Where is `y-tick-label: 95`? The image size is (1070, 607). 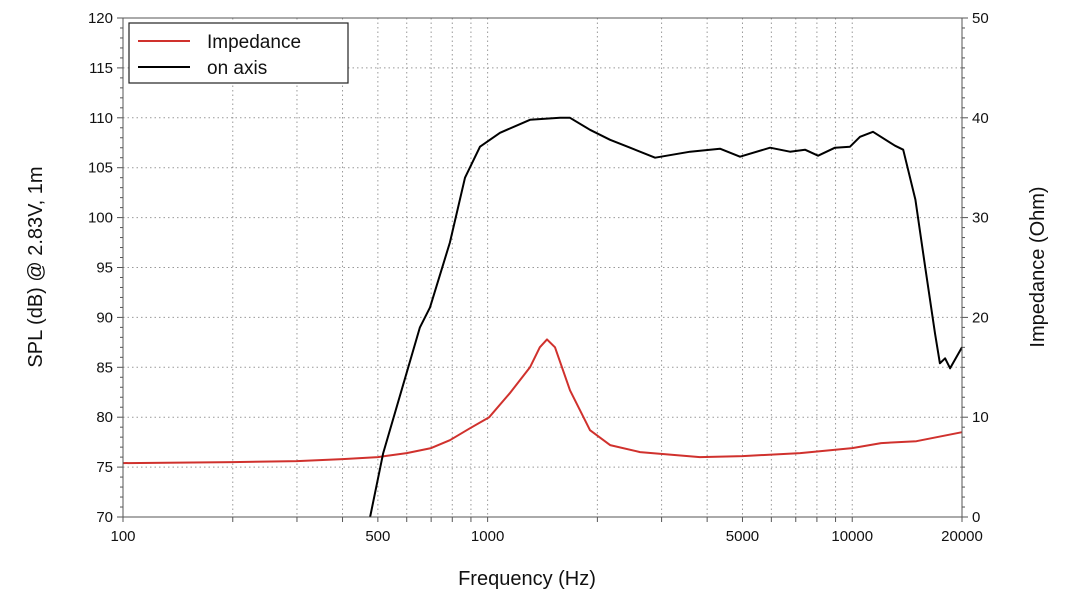
y-tick-label: 95 is located at coordinates (104, 268).